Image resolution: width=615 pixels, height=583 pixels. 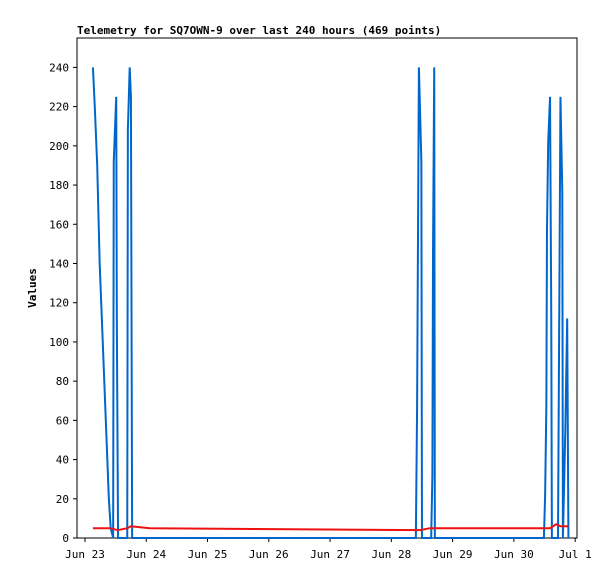 What do you see at coordinates (391, 554) in the screenshot?
I see `x-tick-label: Jun 28` at bounding box center [391, 554].